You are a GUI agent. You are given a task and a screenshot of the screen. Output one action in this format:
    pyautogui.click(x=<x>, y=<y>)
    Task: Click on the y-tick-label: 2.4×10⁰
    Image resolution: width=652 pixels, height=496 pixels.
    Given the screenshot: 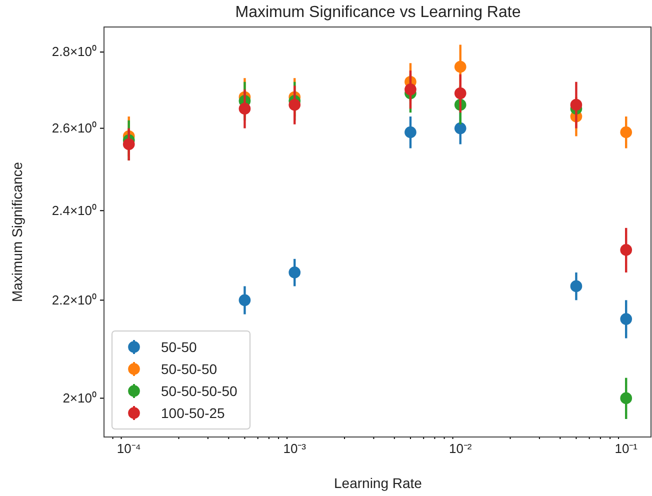 What is the action you would take?
    pyautogui.click(x=74, y=210)
    